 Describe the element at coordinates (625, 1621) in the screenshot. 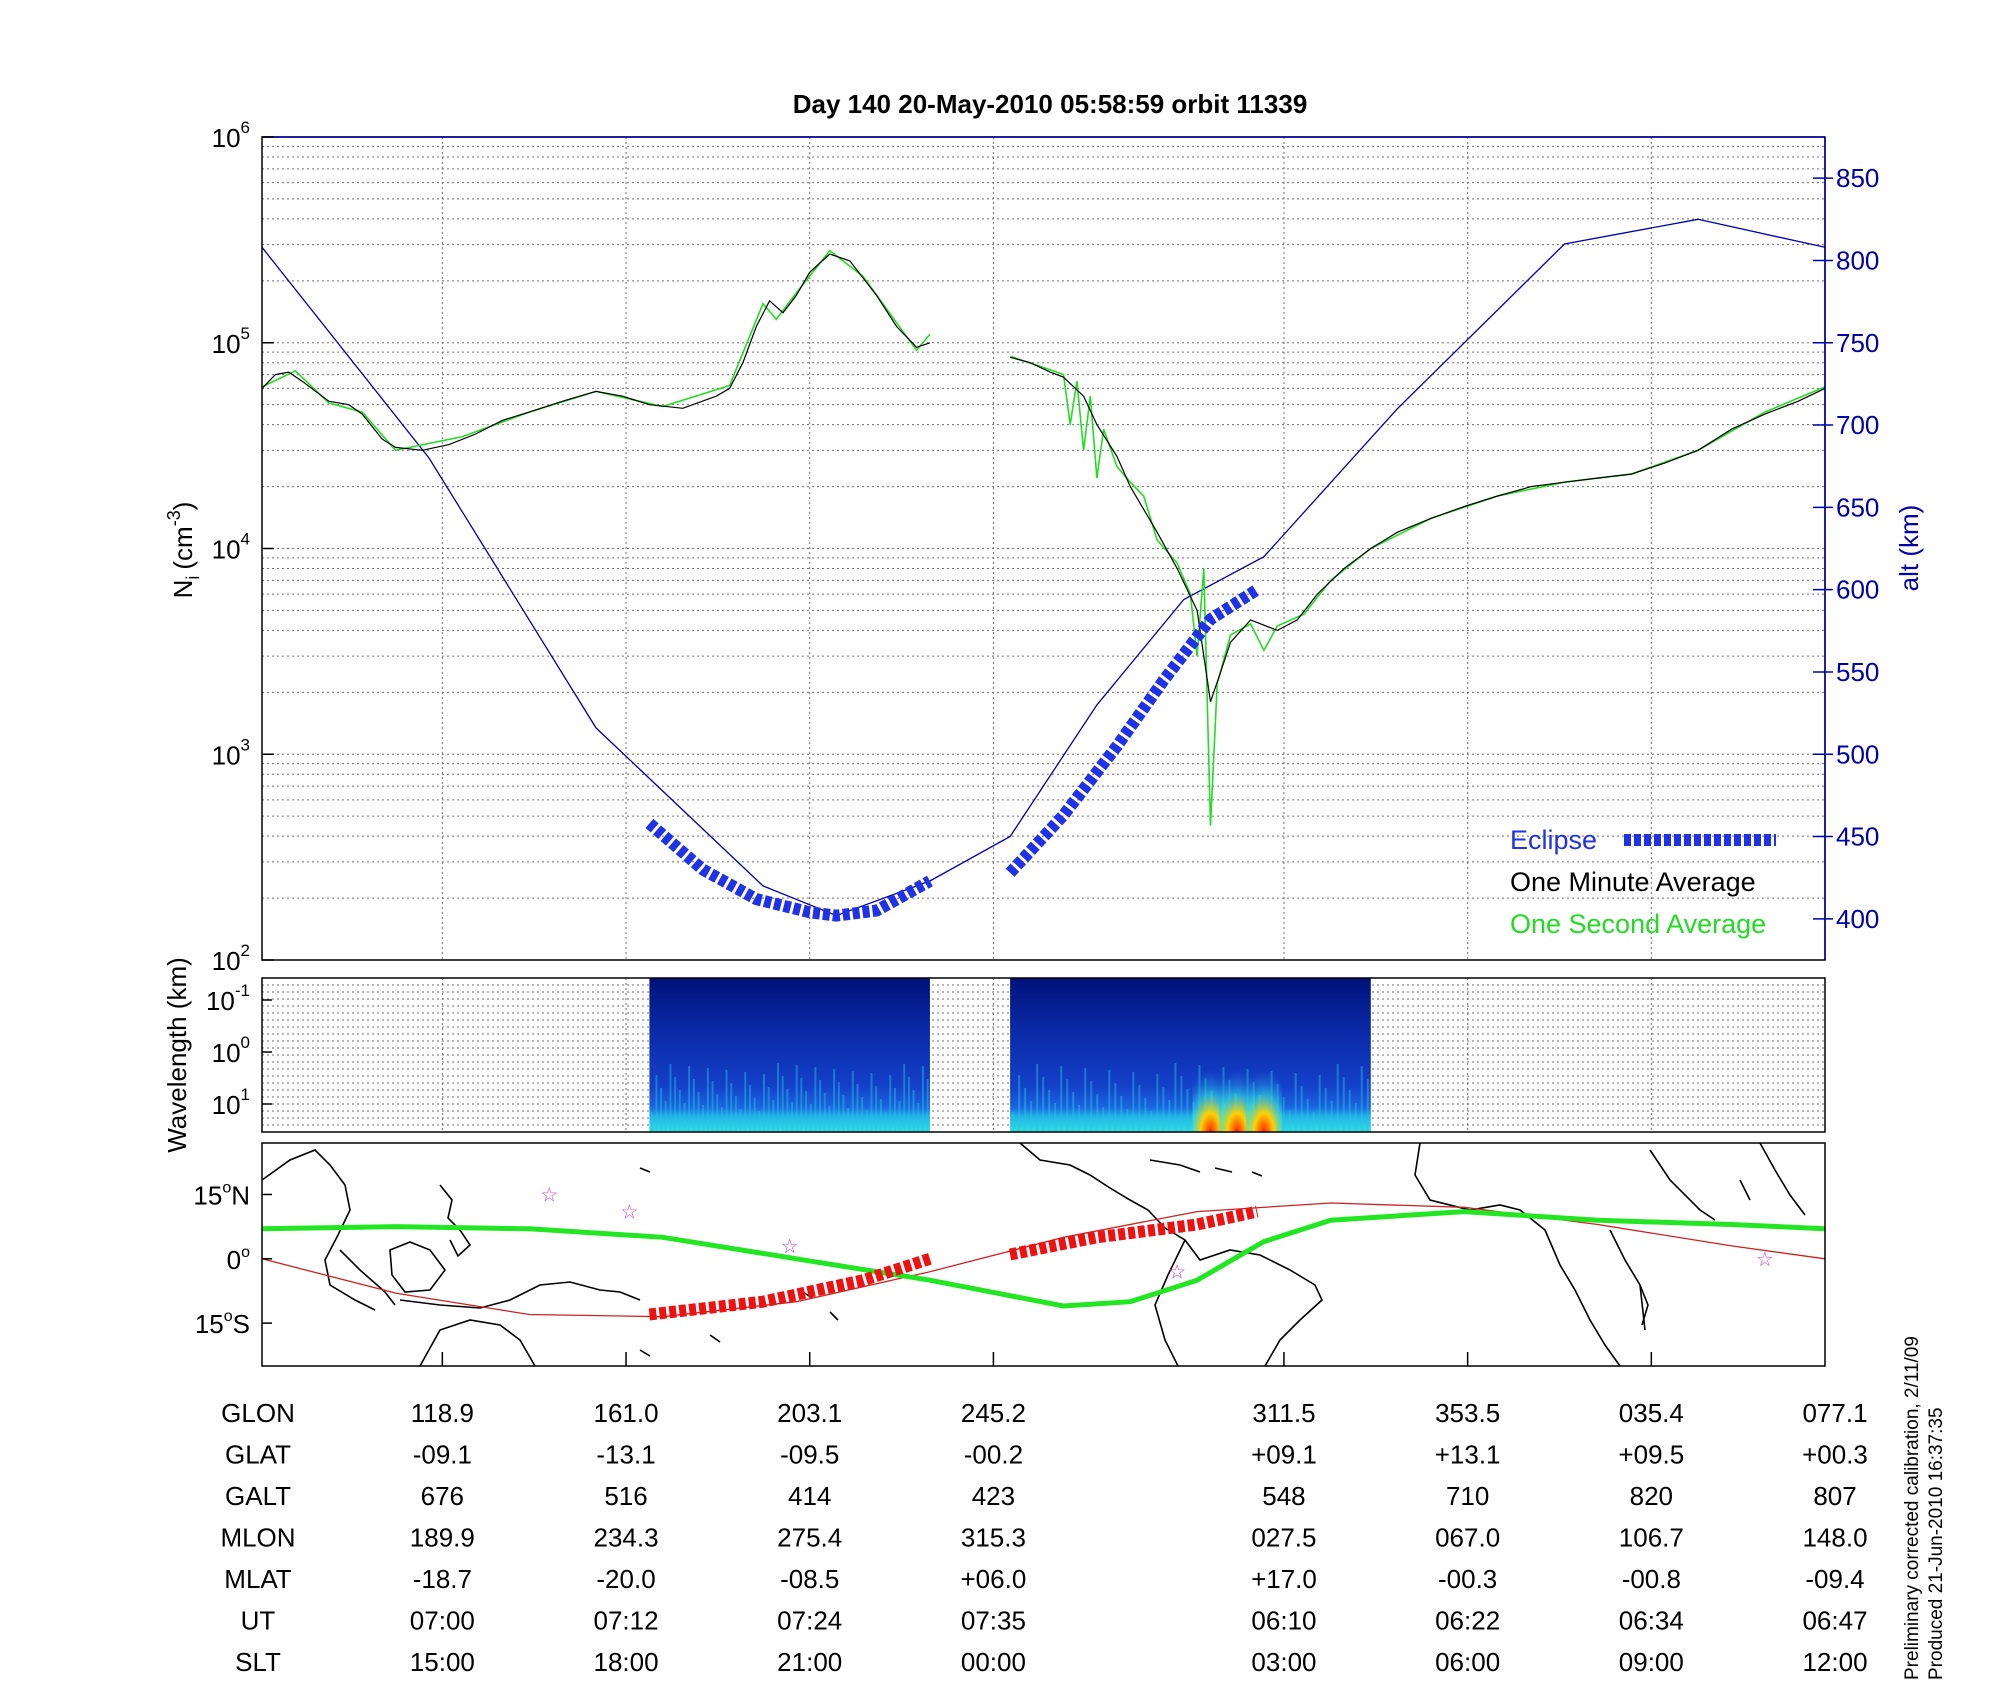

I see `table-cell: 07:12` at that location.